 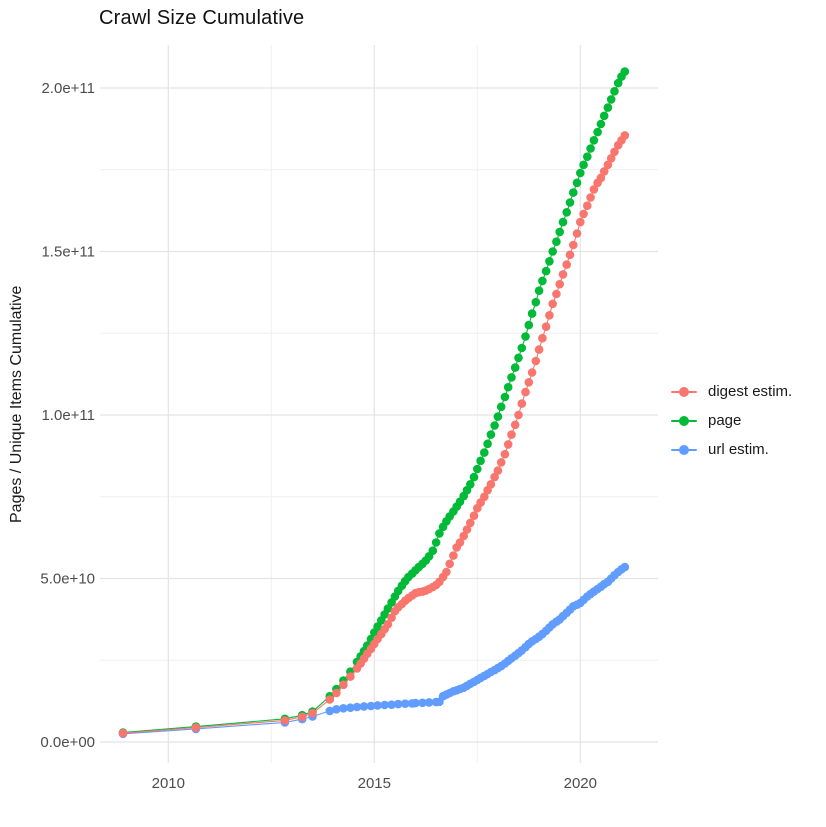 I want to click on y-tick-label: 5.0e+10, so click(x=67, y=579).